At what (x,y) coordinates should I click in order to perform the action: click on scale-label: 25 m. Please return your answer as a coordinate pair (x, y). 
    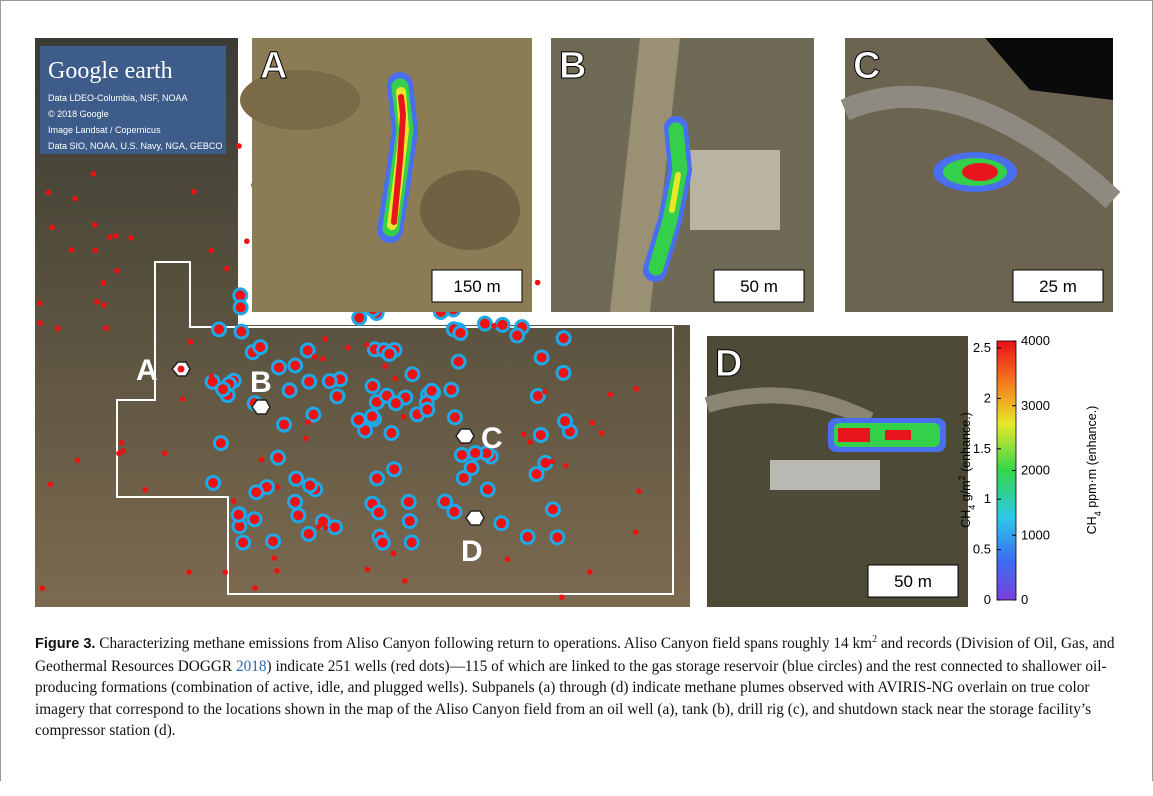
    Looking at the image, I should click on (1058, 286).